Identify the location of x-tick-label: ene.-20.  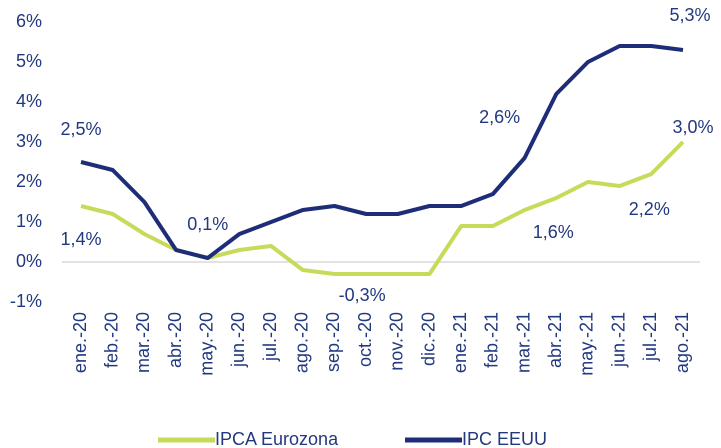
(80, 342).